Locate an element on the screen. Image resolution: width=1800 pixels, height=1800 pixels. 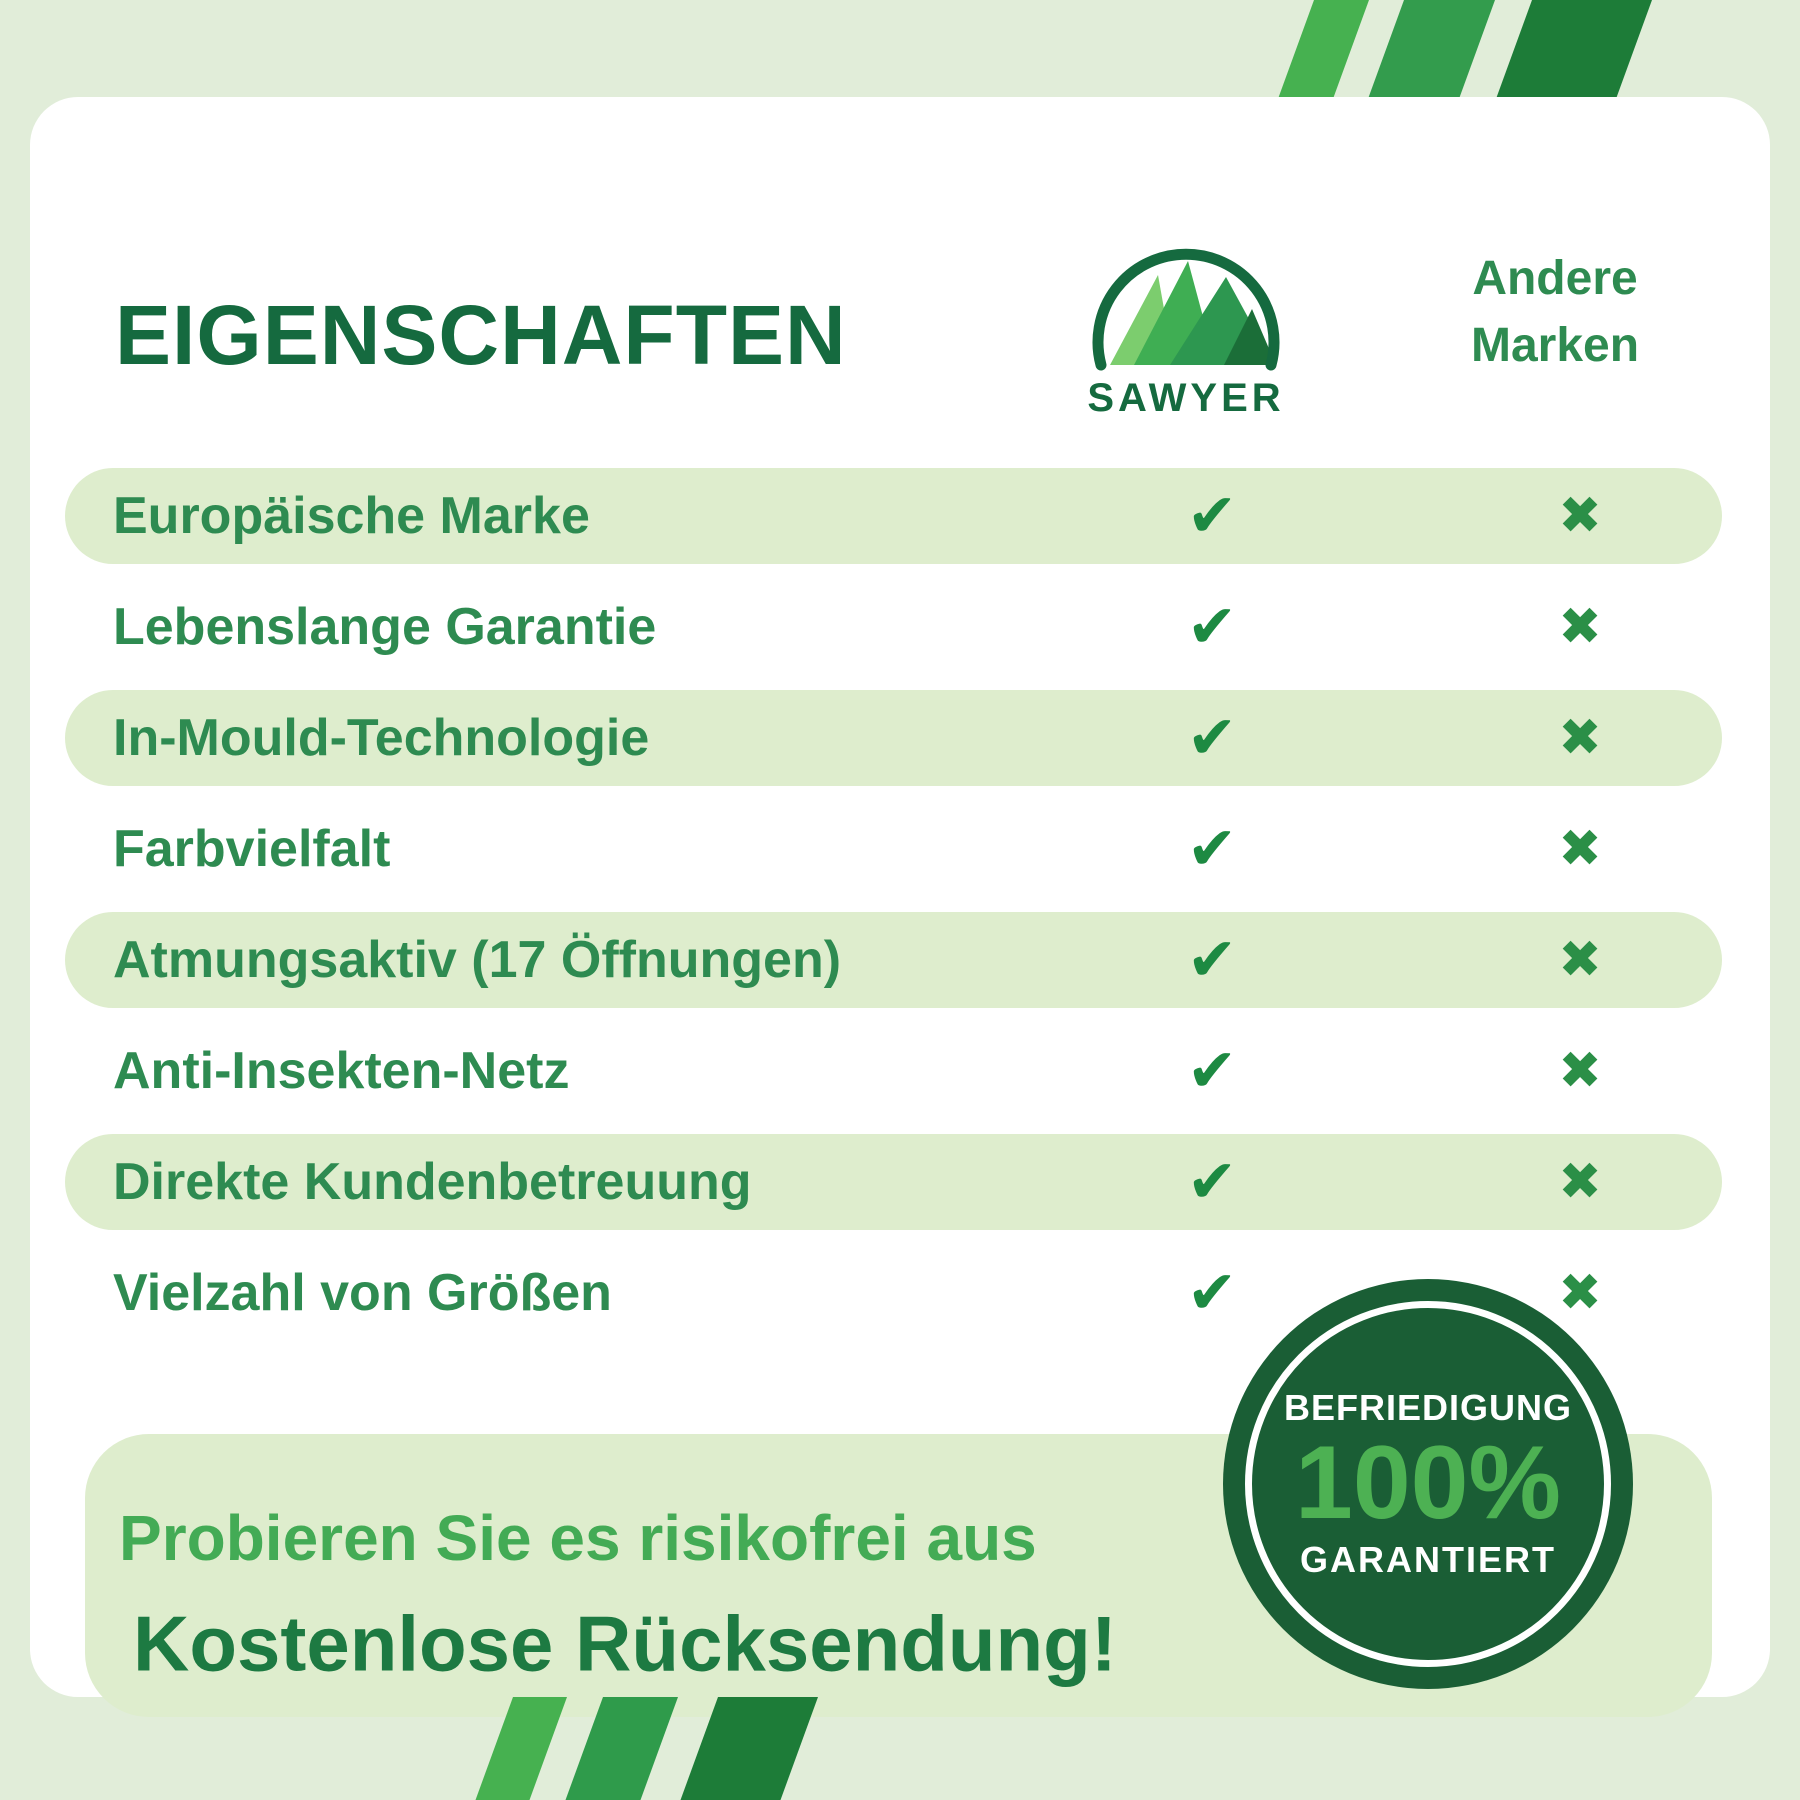
table-row: Lebenslange Garantie ✔ ✖ is located at coordinates (893, 627).